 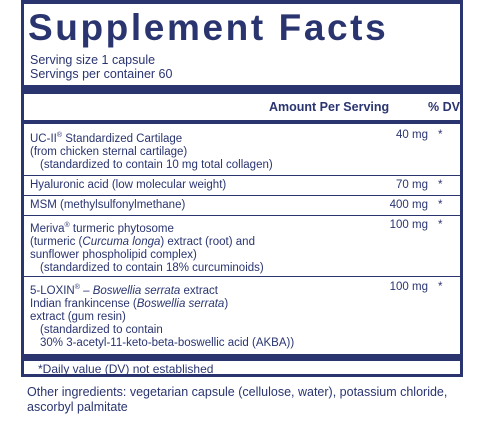 What do you see at coordinates (412, 185) in the screenshot?
I see `ingredient-amount: 70 mg` at bounding box center [412, 185].